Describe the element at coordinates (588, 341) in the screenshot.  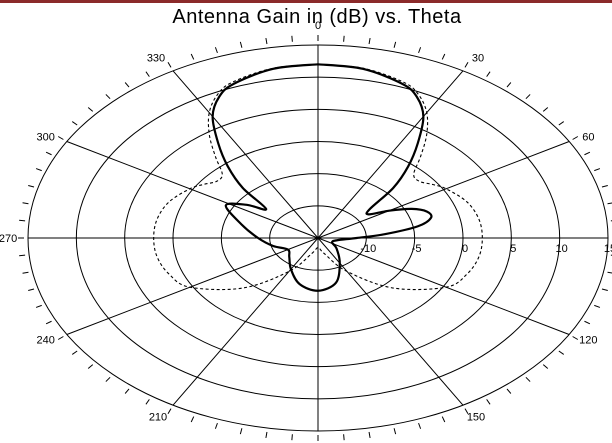
I see `angle-label: 120` at that location.